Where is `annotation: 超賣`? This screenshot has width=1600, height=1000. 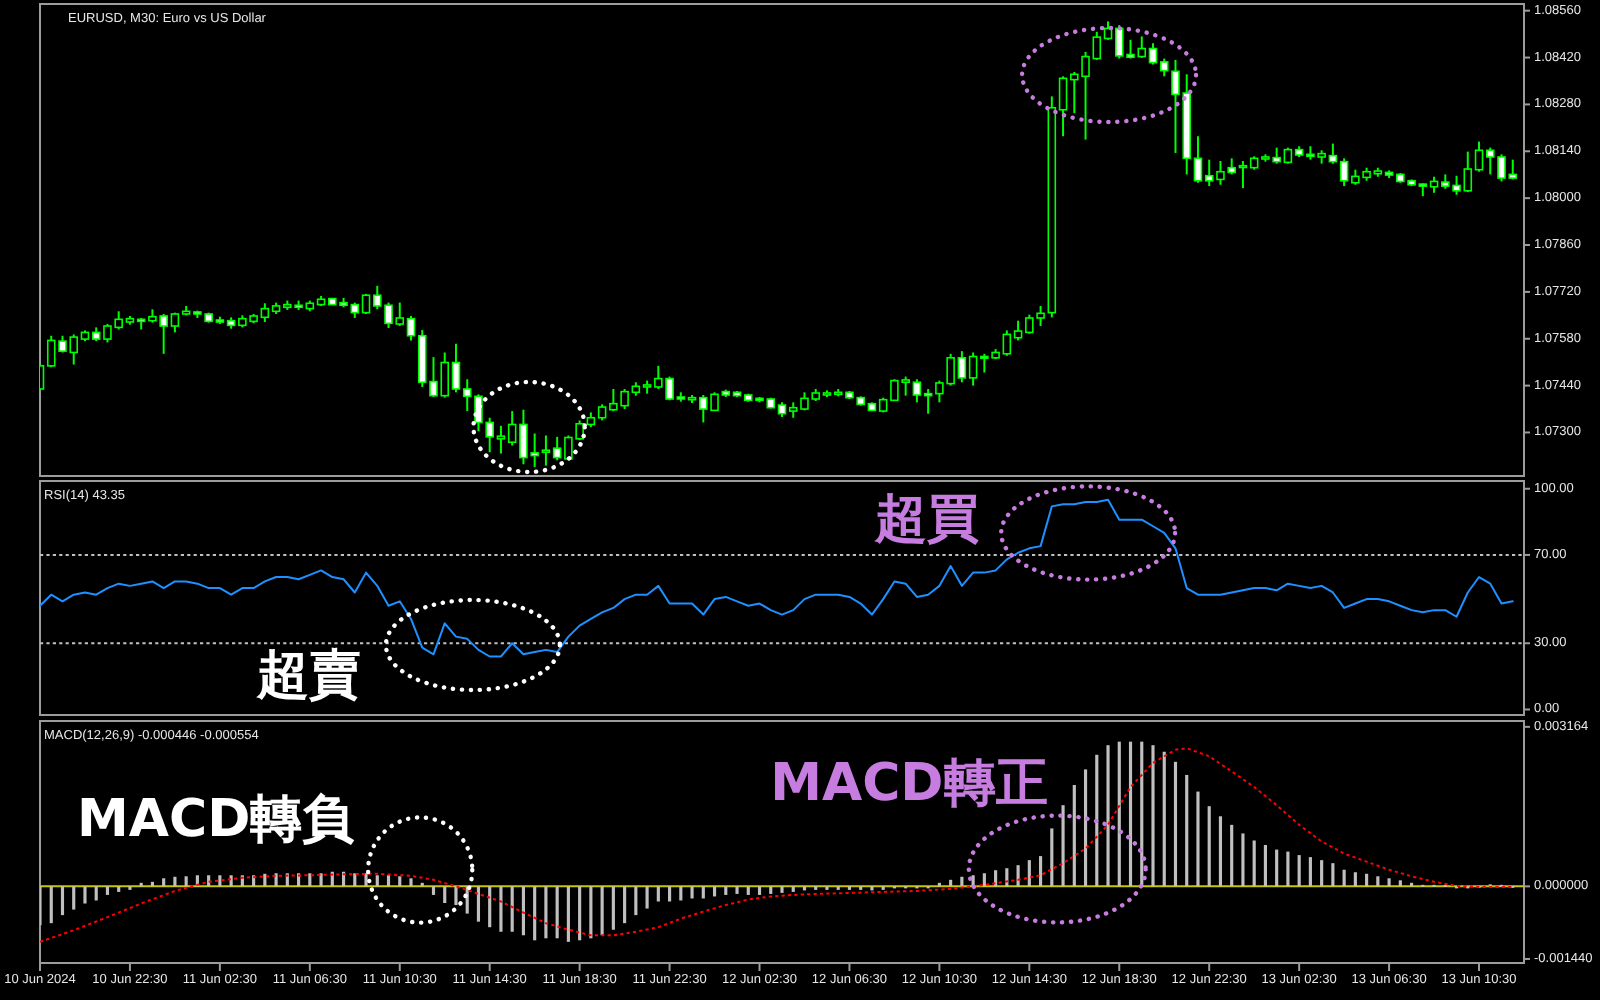 annotation: 超賣 is located at coordinates (308, 676).